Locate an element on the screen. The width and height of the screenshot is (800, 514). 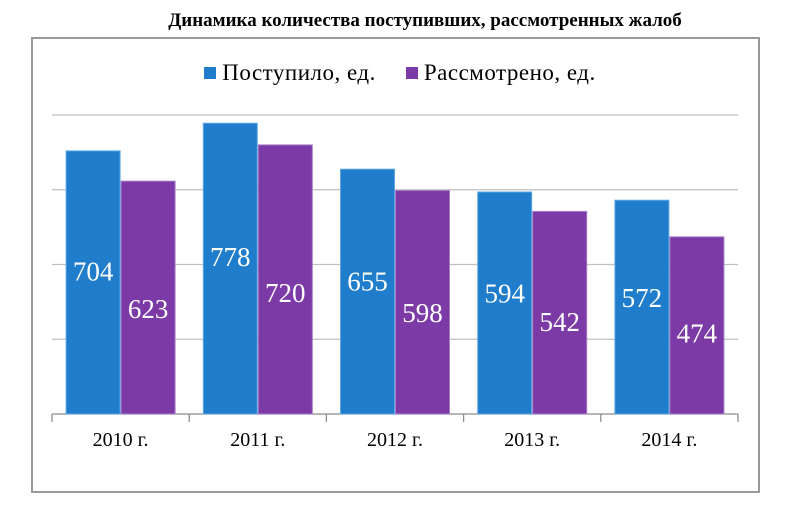
legend-label-received: Поступило, ед. is located at coordinates (299, 72).